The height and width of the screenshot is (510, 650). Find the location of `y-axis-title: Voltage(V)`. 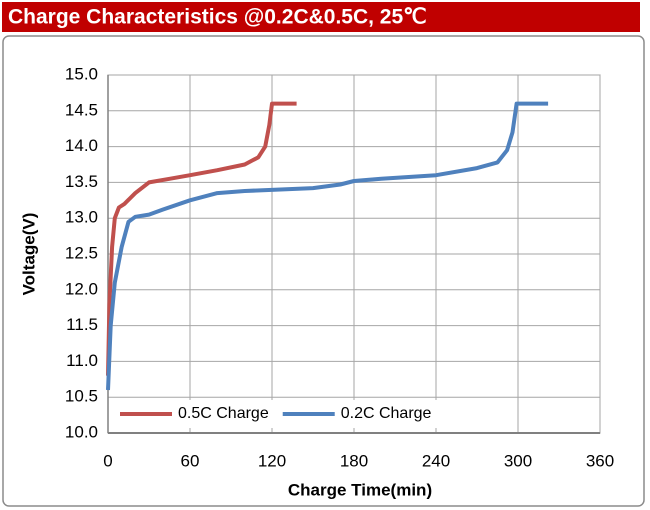

y-axis-title: Voltage(V) is located at coordinates (28, 254).